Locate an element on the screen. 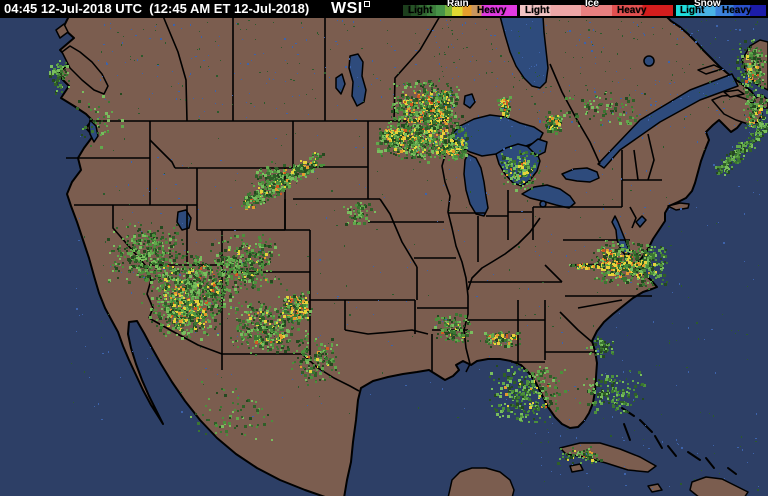 Image resolution: width=768 pixels, height=496 pixels. rain-light-label: Light is located at coordinates (420, 10).